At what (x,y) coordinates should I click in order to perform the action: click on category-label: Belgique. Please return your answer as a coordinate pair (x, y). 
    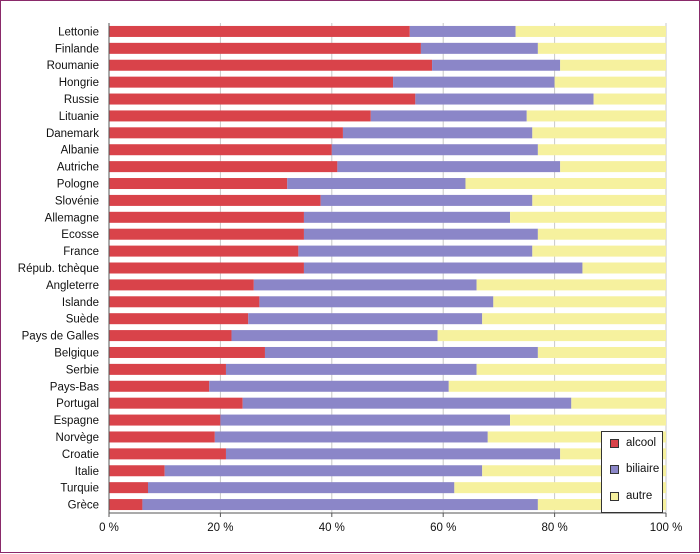
    Looking at the image, I should click on (76, 353).